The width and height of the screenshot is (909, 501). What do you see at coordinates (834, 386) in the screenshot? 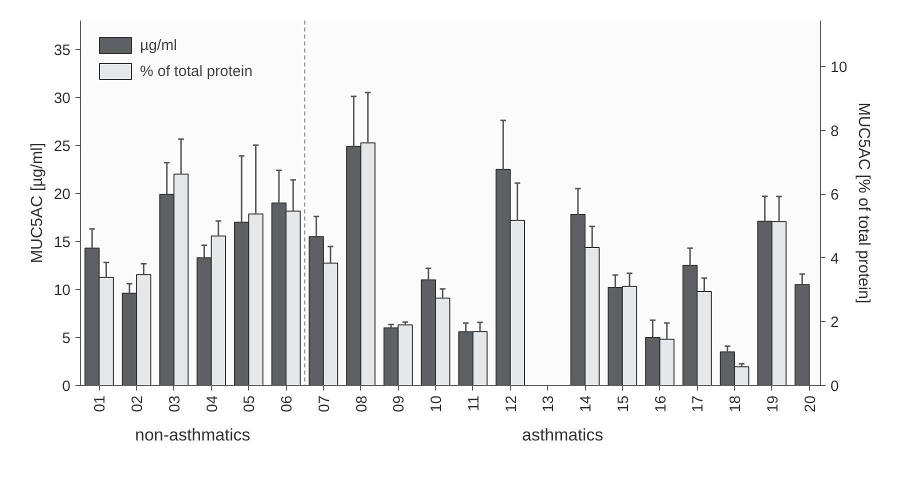
I see `y2-tick-label: 0` at bounding box center [834, 386].